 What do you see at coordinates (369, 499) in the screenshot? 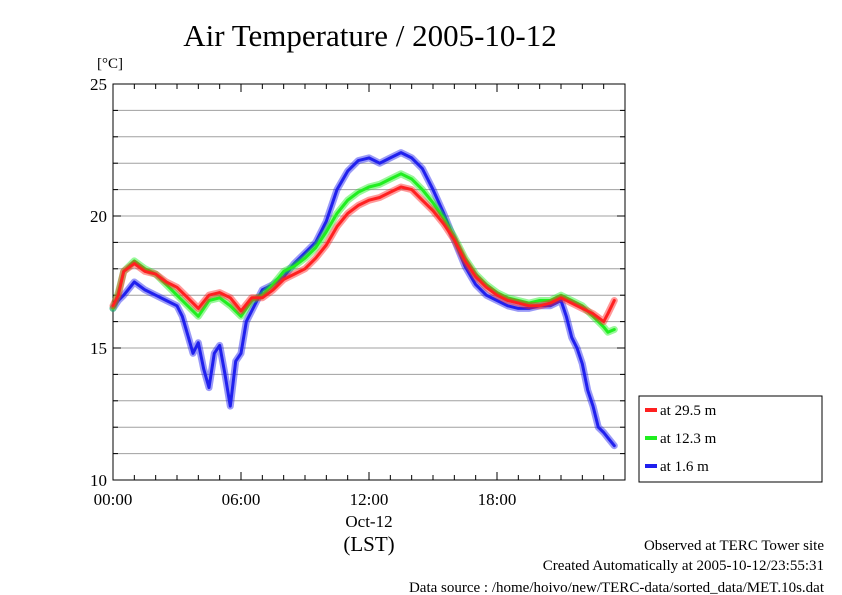
I see `x-tick-label: 12:00` at bounding box center [369, 499].